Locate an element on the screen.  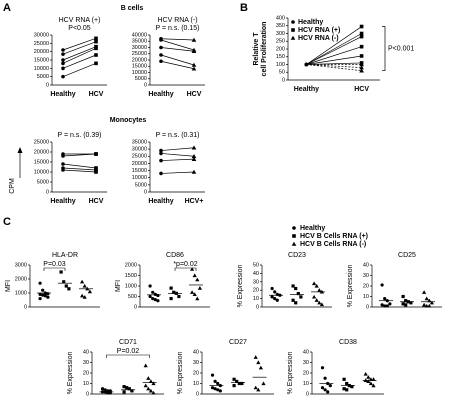
x-tick-label: HCV is located at coordinates (96, 201).